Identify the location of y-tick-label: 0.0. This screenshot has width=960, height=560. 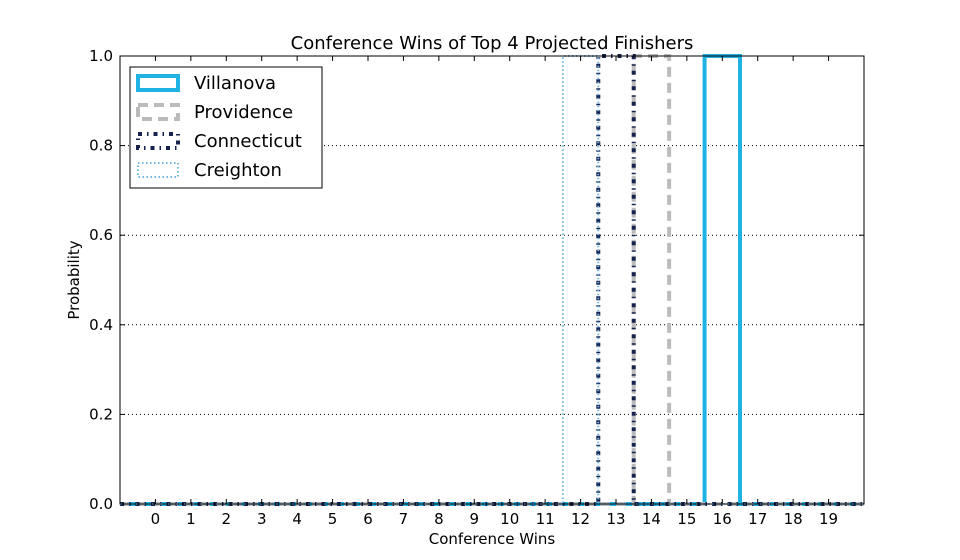
(101, 504).